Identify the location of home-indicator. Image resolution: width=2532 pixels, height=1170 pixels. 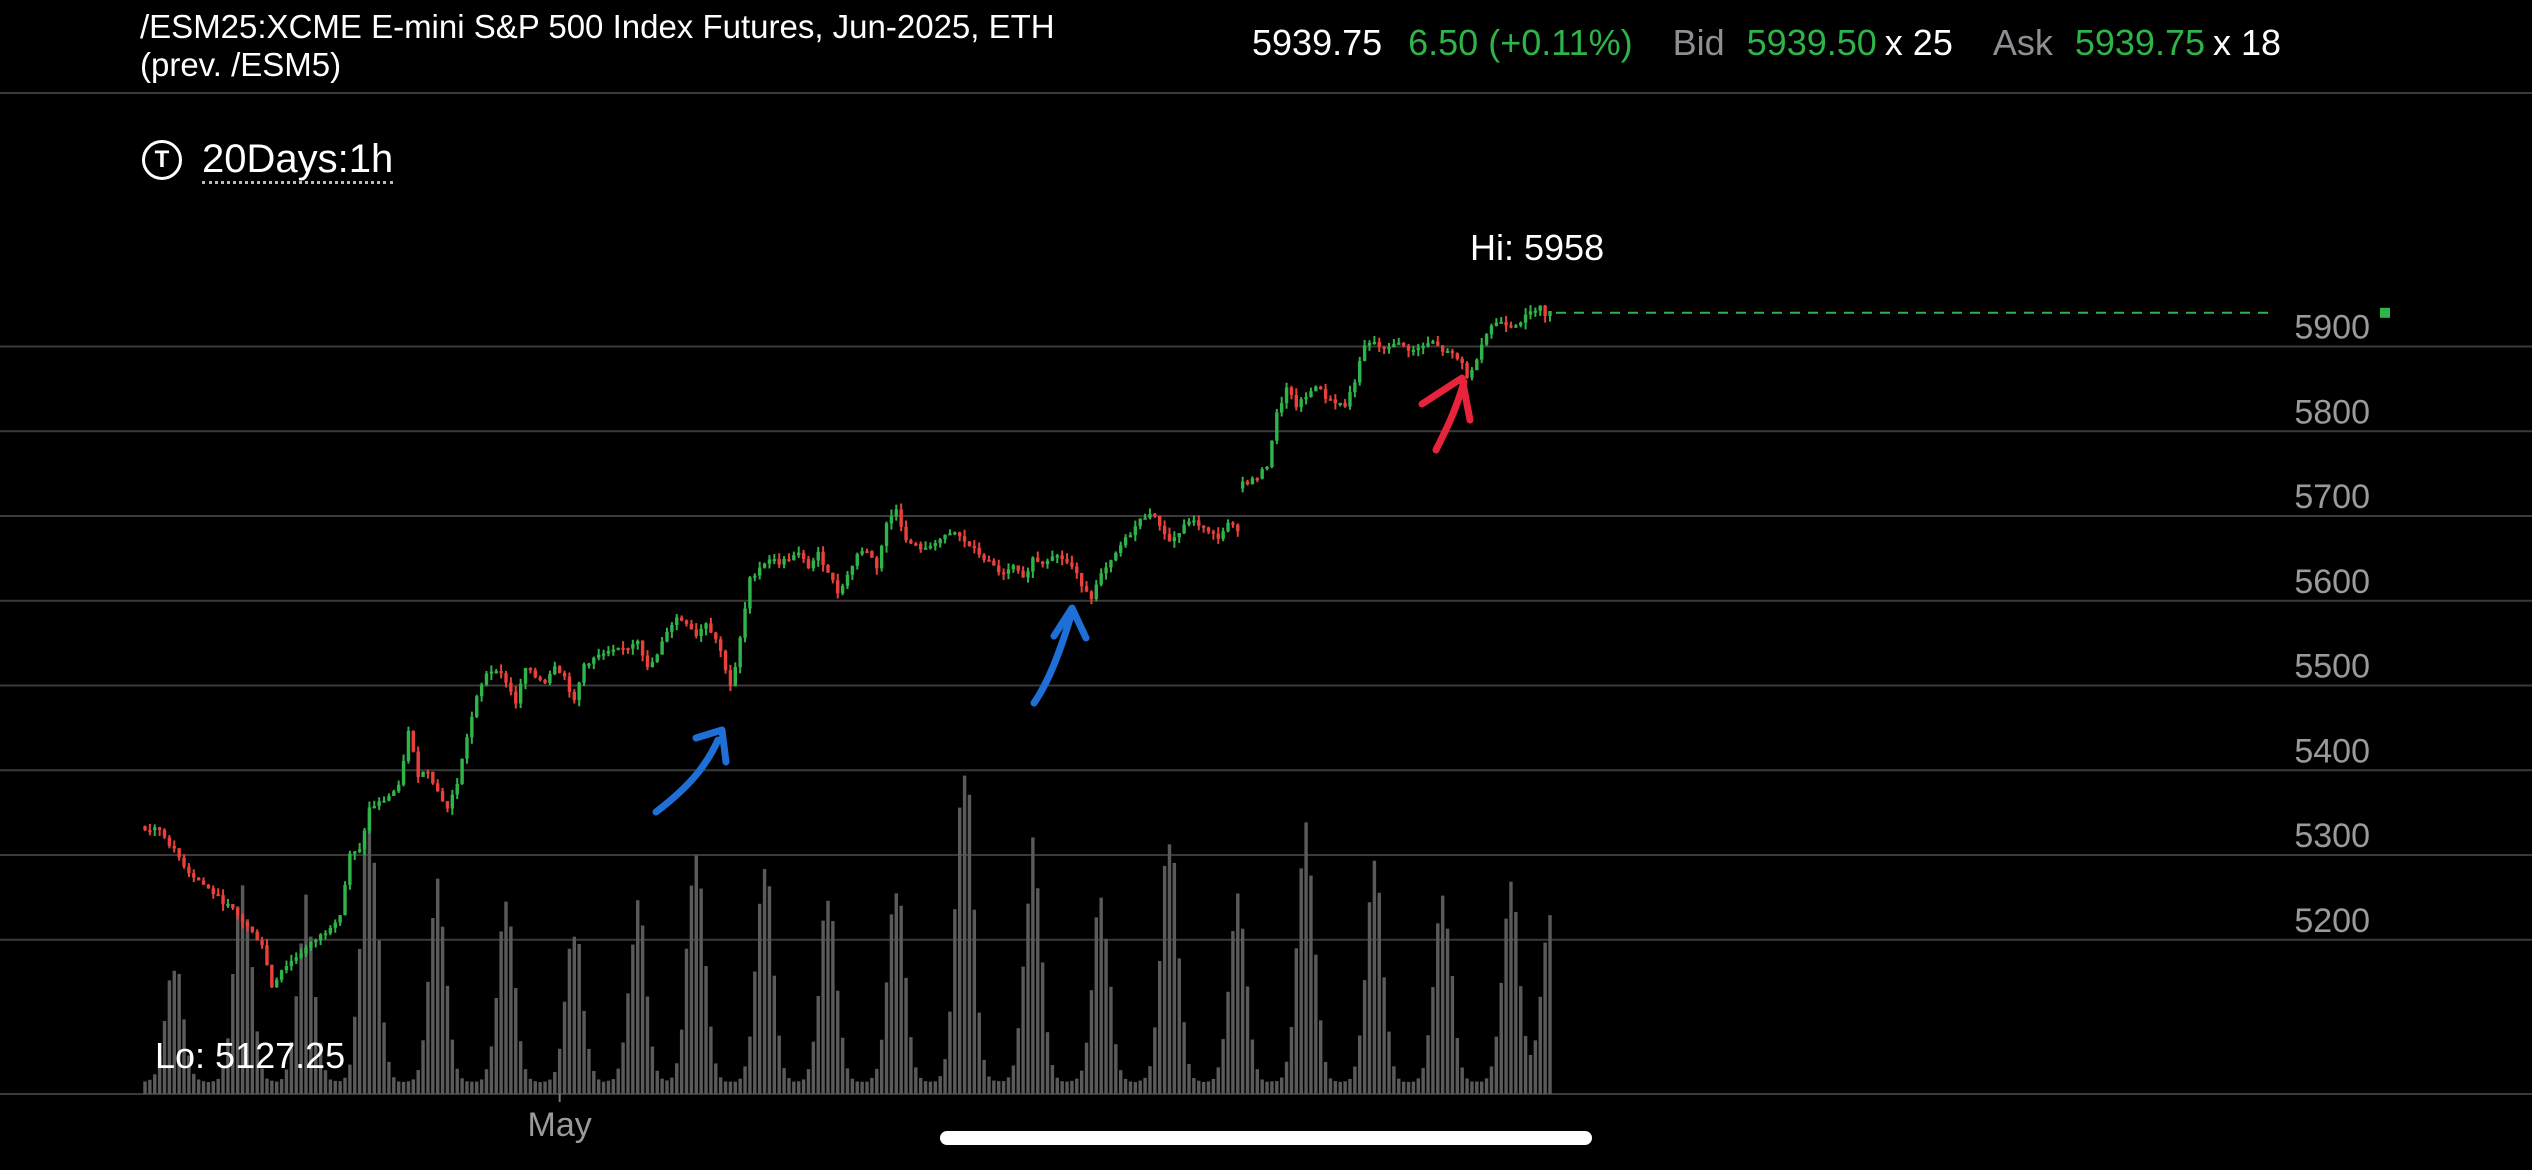
(1266, 1138).